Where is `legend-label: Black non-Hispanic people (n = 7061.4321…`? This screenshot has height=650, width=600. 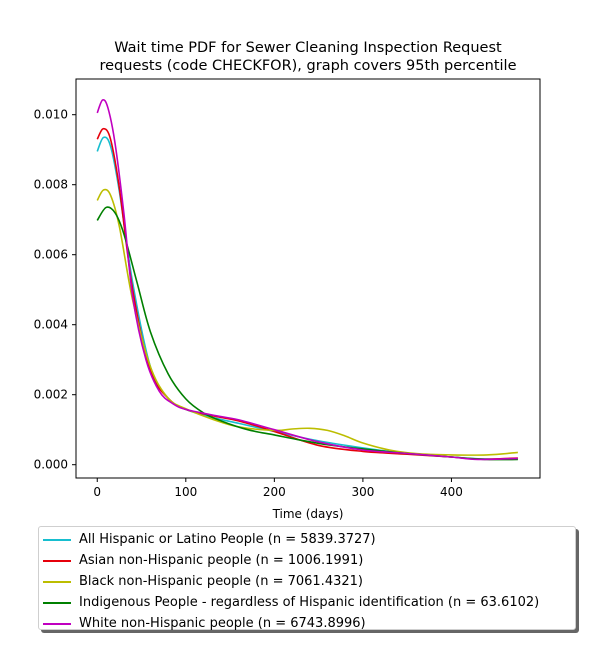
legend-label: Black non-Hispanic people (n = 7061.4321… is located at coordinates (221, 581).